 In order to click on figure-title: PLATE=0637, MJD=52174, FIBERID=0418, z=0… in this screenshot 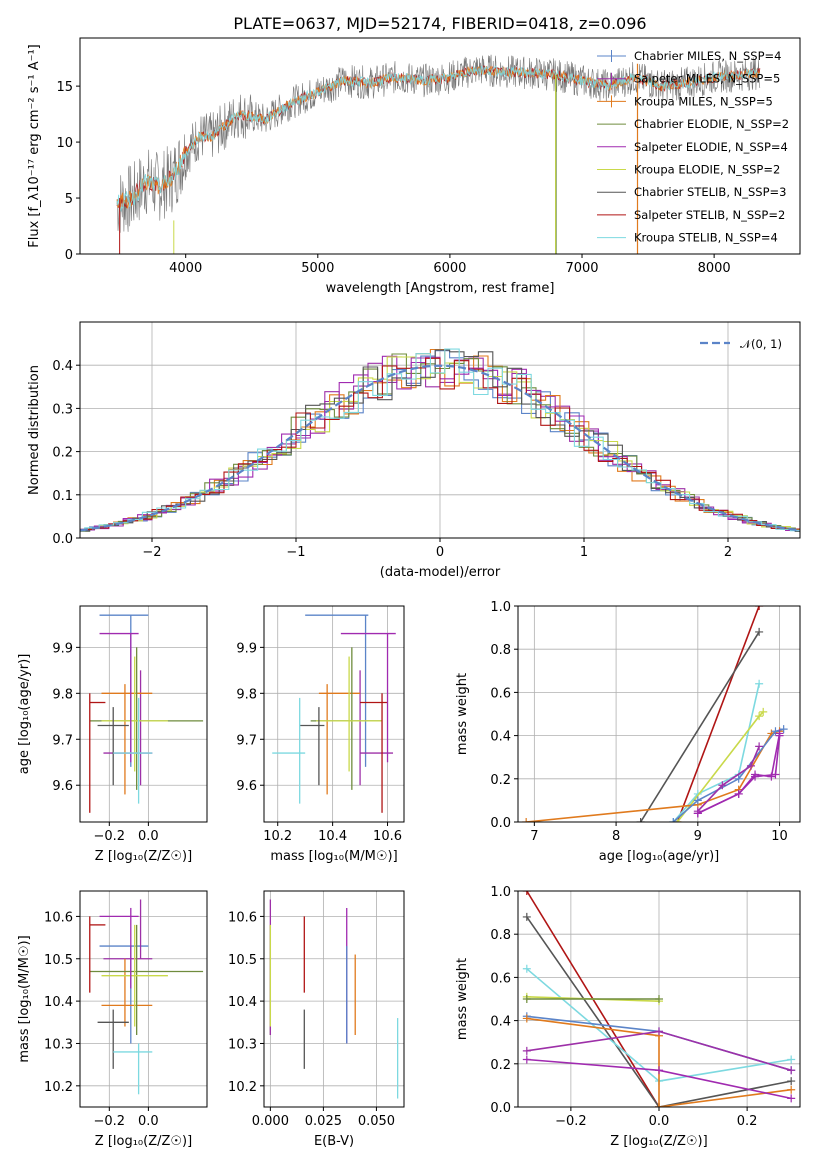, I will do `click(439, 23)`.